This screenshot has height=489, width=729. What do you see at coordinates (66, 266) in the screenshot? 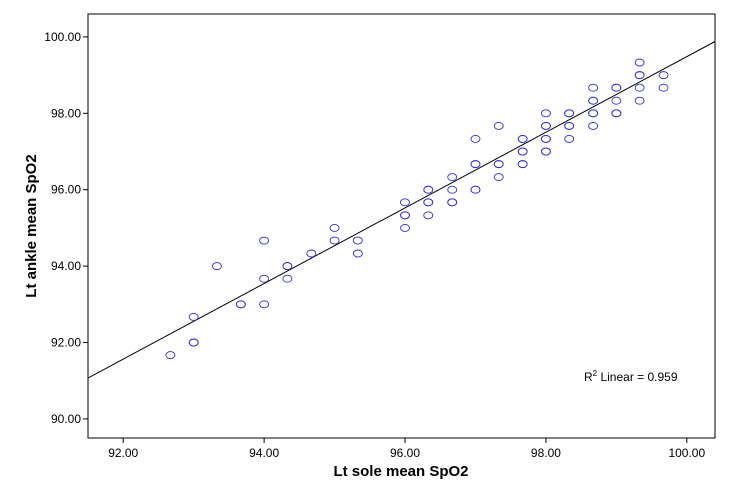
I see `y-tick-label: 94.00` at bounding box center [66, 266].